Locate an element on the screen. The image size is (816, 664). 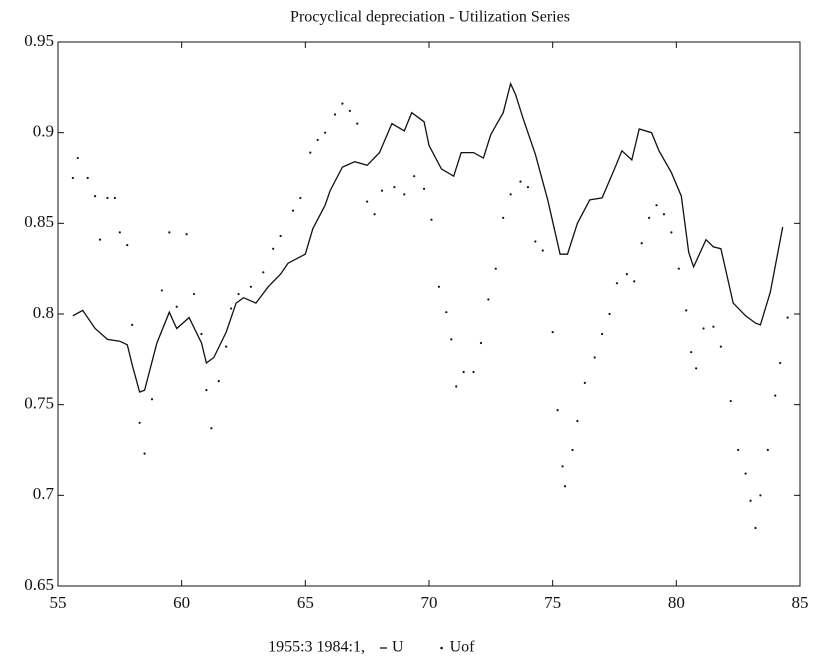
period-label: 1955:3 1984:1, is located at coordinates (316, 647).